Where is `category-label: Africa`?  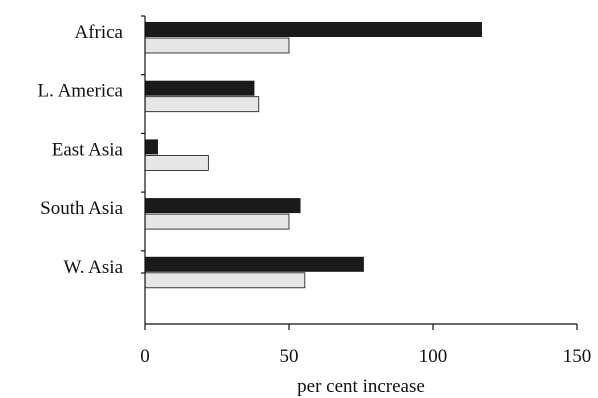
category-label: Africa is located at coordinates (98, 32).